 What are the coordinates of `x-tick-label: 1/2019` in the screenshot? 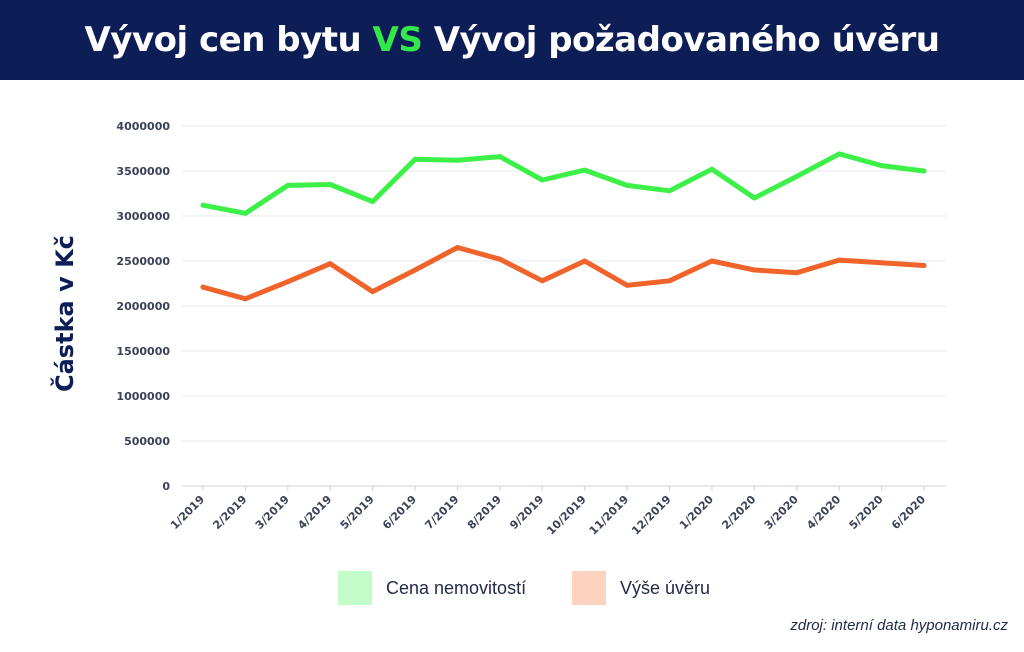 It's located at (187, 512).